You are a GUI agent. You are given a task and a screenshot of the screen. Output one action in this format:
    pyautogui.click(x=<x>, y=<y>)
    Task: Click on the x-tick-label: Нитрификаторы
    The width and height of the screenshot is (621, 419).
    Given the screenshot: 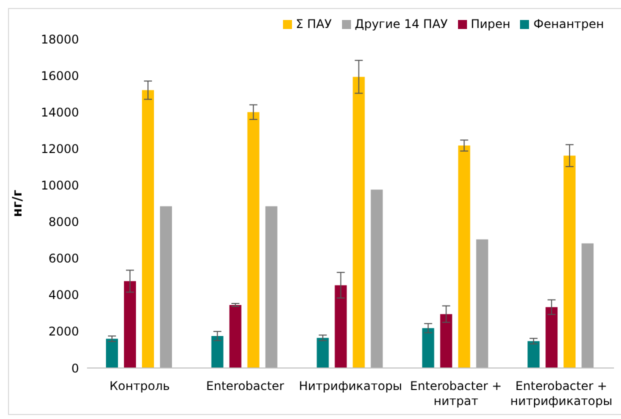 What is the action you would take?
    pyautogui.click(x=350, y=386)
    